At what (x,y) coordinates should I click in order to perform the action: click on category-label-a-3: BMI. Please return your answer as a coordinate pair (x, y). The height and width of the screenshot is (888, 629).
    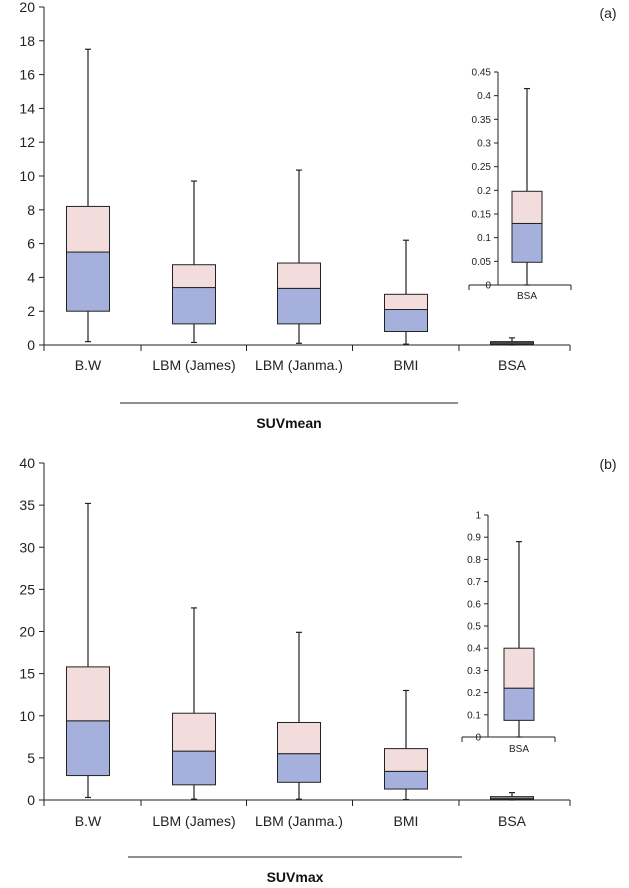
    Looking at the image, I should click on (406, 365).